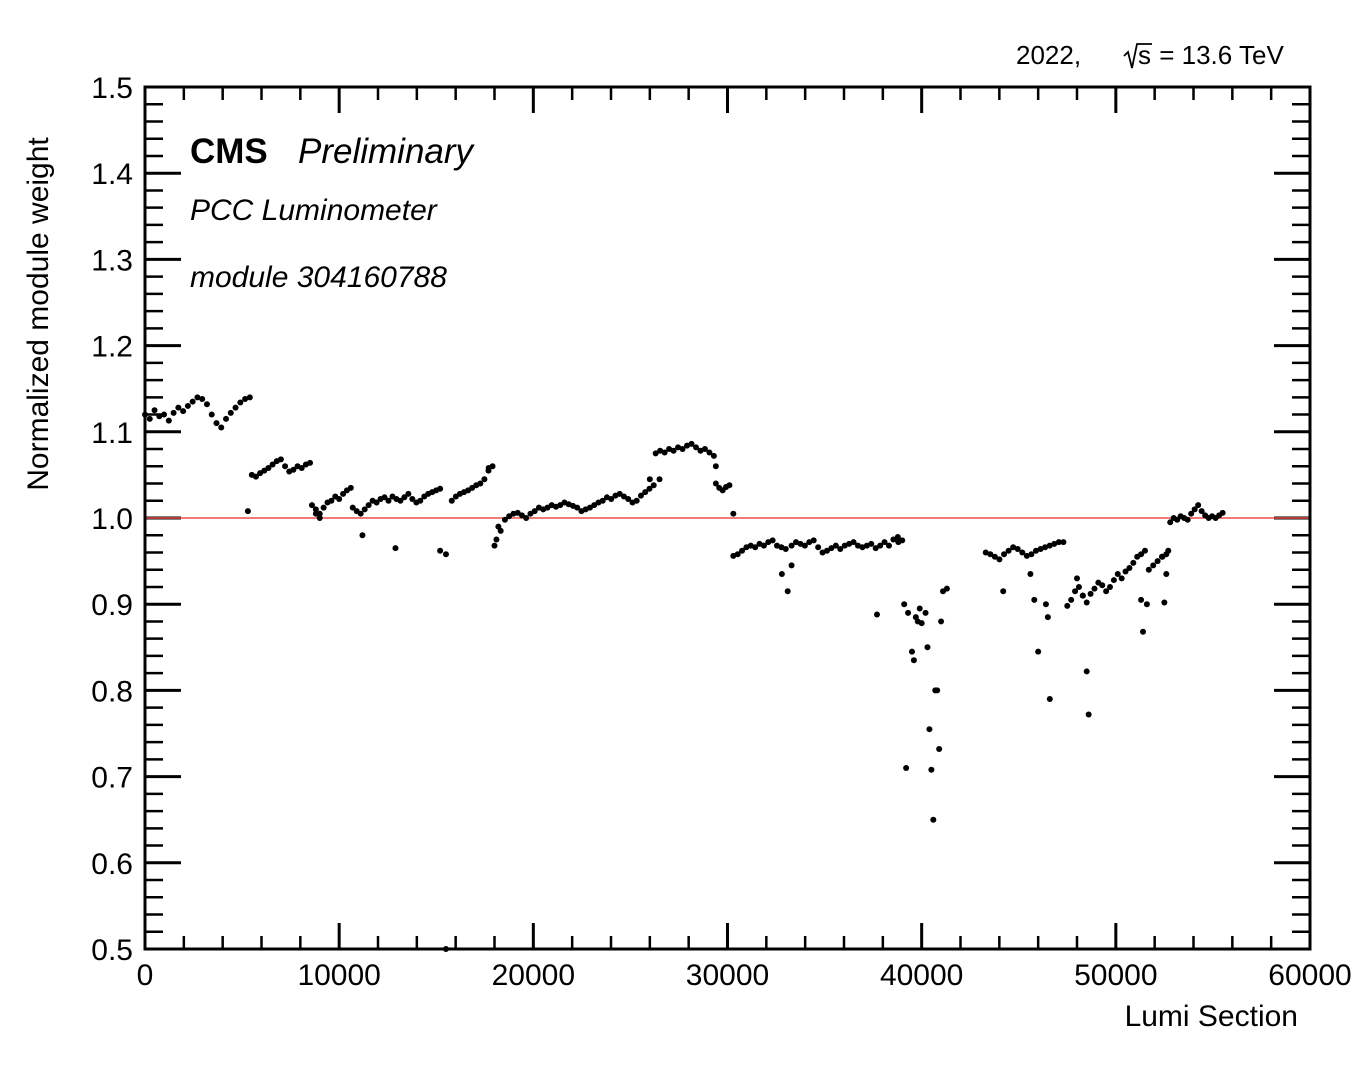 This screenshot has height=1074, width=1361. I want to click on x-tick-label: 20000, so click(533, 975).